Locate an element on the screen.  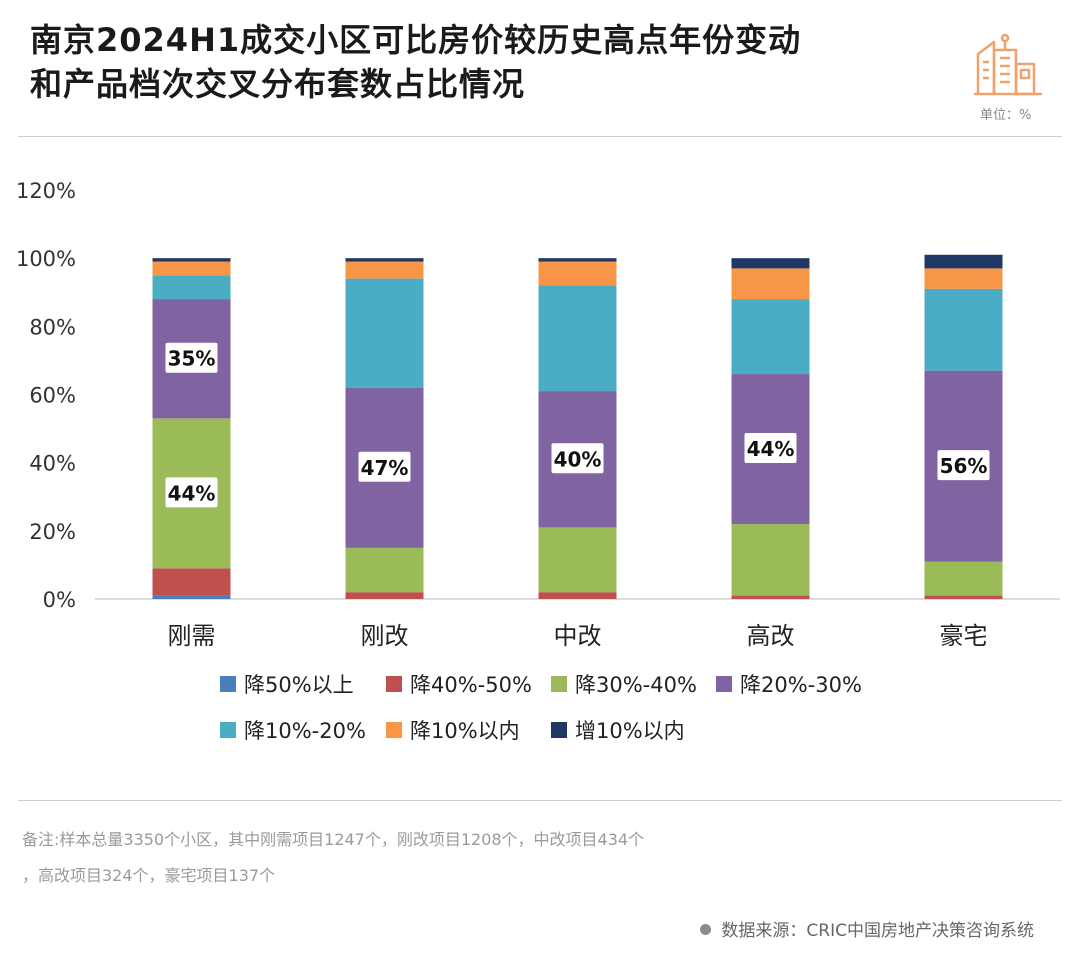
legend-label: 降50%以上 is located at coordinates (299, 685).